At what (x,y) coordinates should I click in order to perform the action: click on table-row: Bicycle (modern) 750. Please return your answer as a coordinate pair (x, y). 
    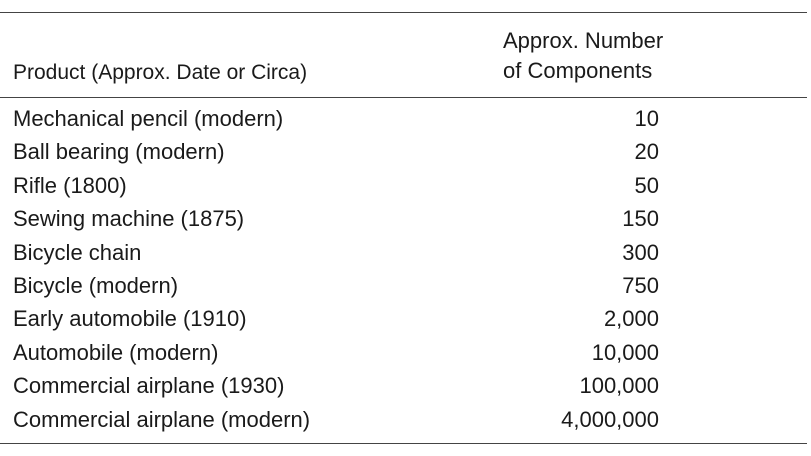
    Looking at the image, I should click on (403, 285).